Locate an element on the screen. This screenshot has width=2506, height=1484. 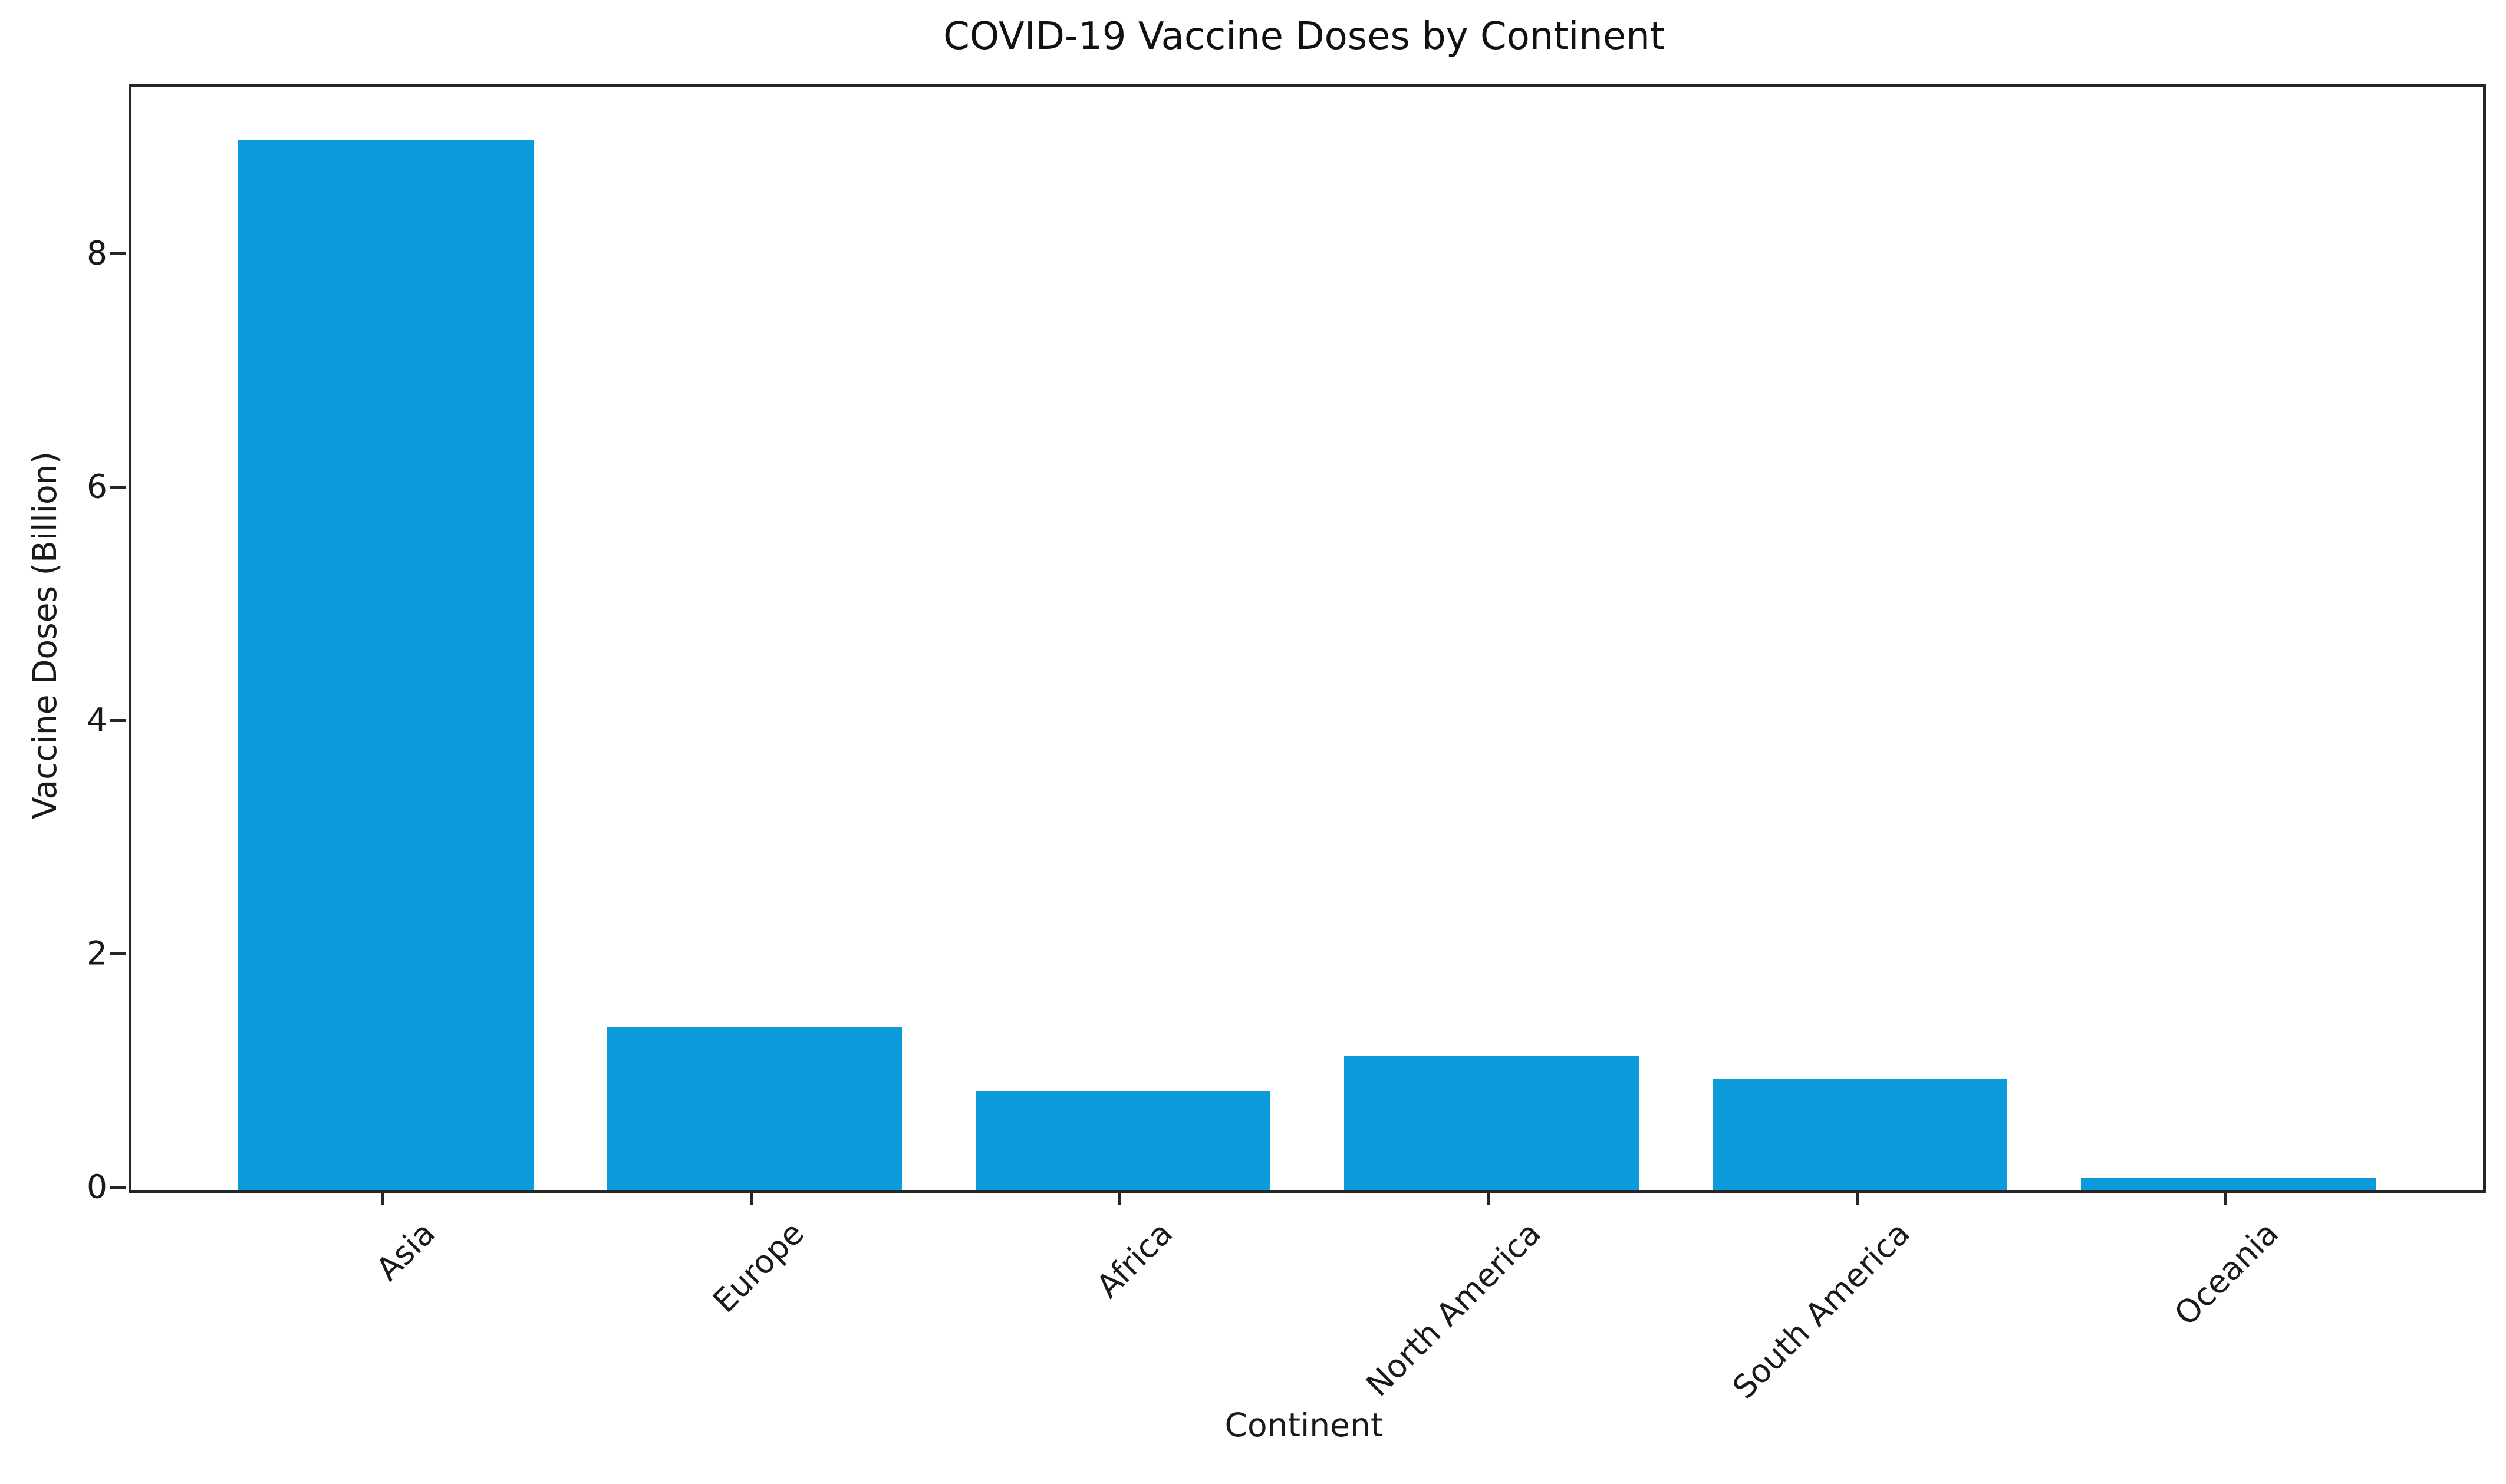
bar-asia is located at coordinates (386, 665).